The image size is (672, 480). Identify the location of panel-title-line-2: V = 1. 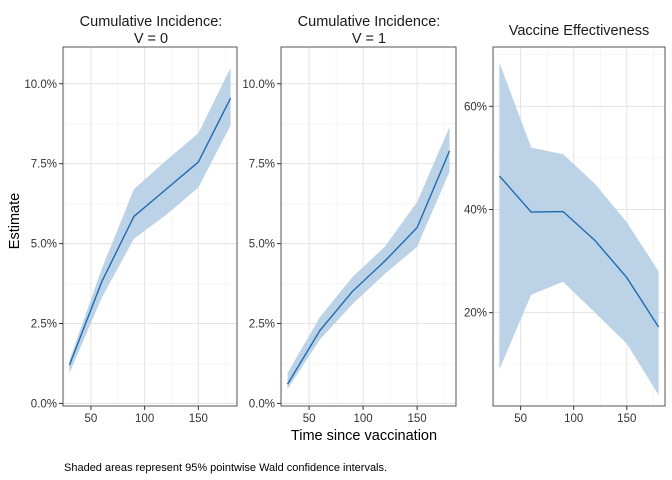
(369, 39).